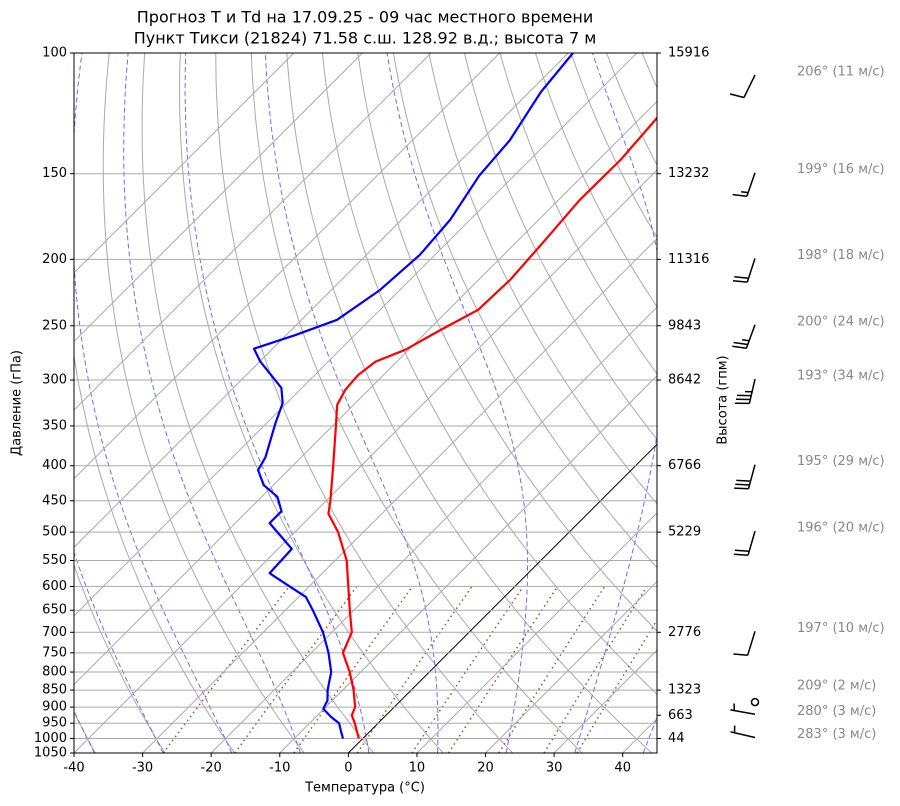  What do you see at coordinates (54, 500) in the screenshot?
I see `y-tick-label: 450` at bounding box center [54, 500].